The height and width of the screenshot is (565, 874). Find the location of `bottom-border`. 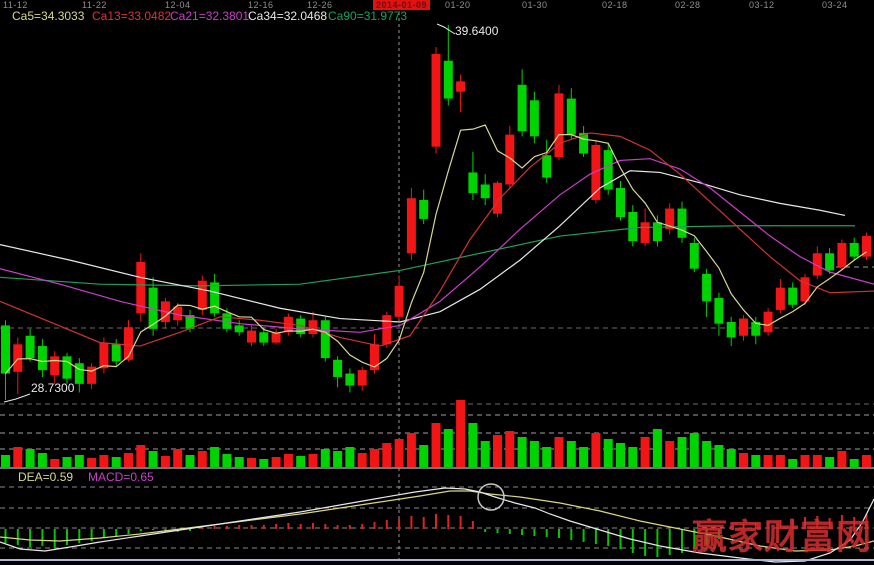

bottom-border is located at coordinates (437, 560).